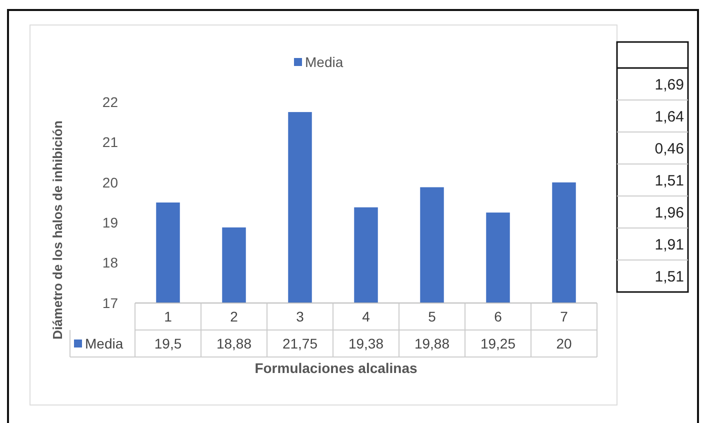 The image size is (707, 423). What do you see at coordinates (110, 102) in the screenshot?
I see `y-tick-label: 22` at bounding box center [110, 102].